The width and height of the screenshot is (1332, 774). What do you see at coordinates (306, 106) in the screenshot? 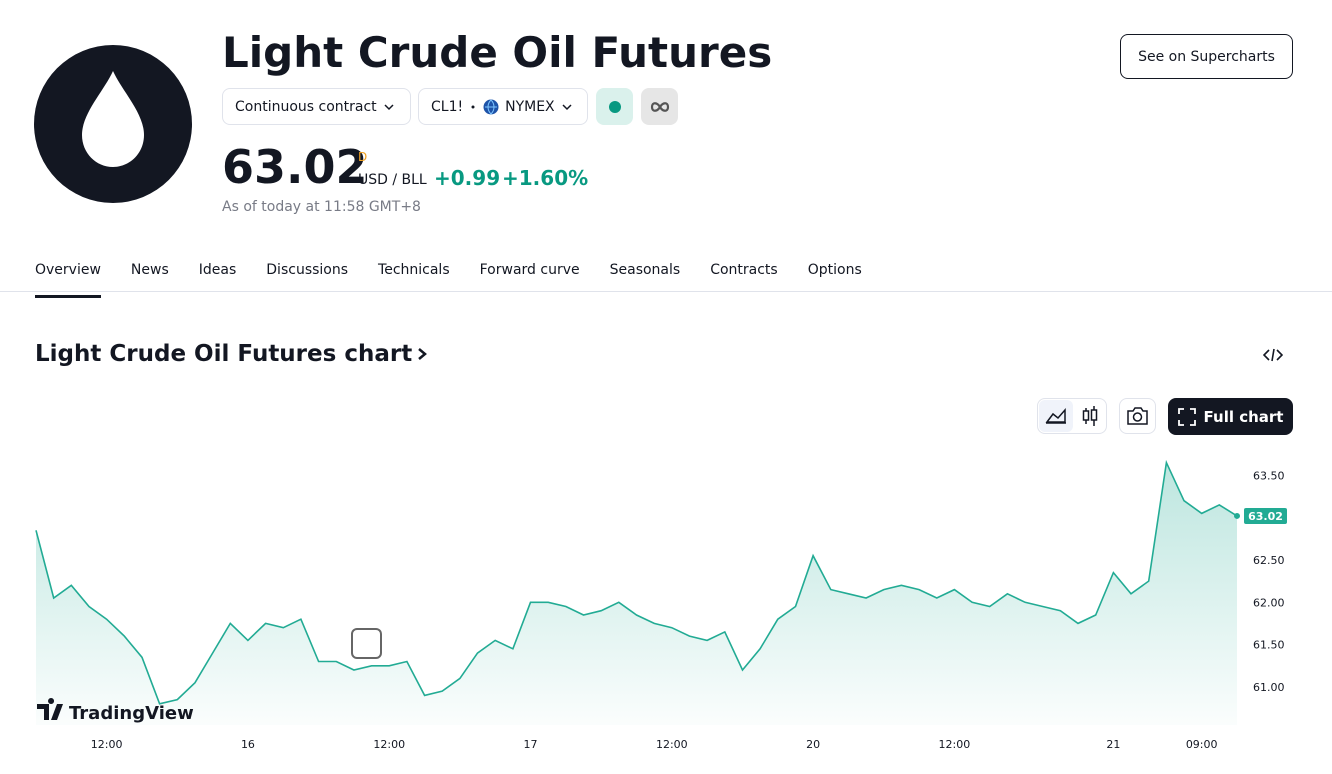
I see `contract-label: Continuous contract` at bounding box center [306, 106].